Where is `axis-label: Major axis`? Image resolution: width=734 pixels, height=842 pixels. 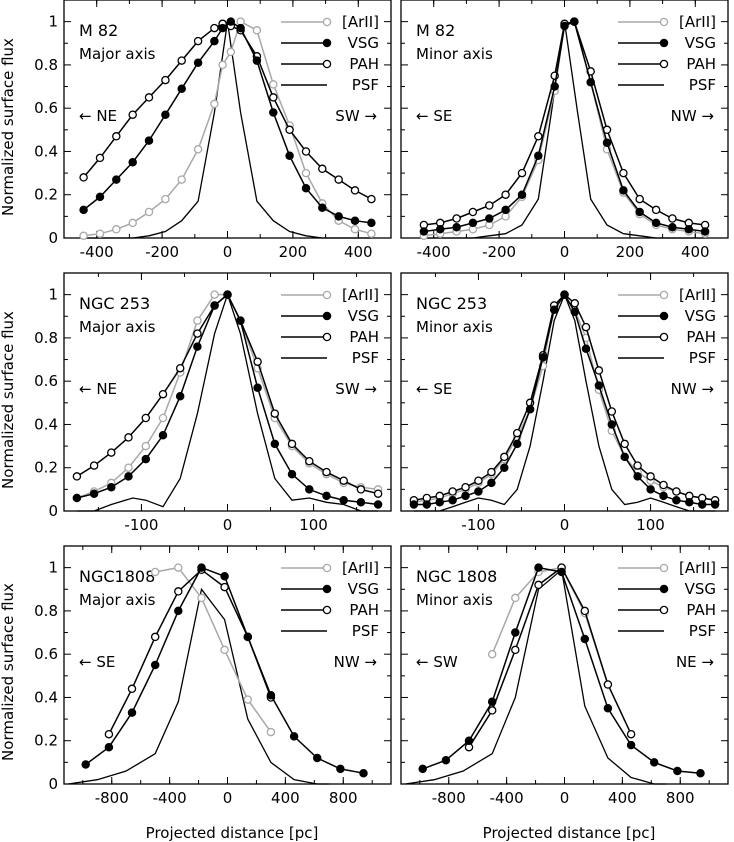
axis-label: Major axis is located at coordinates (117, 54).